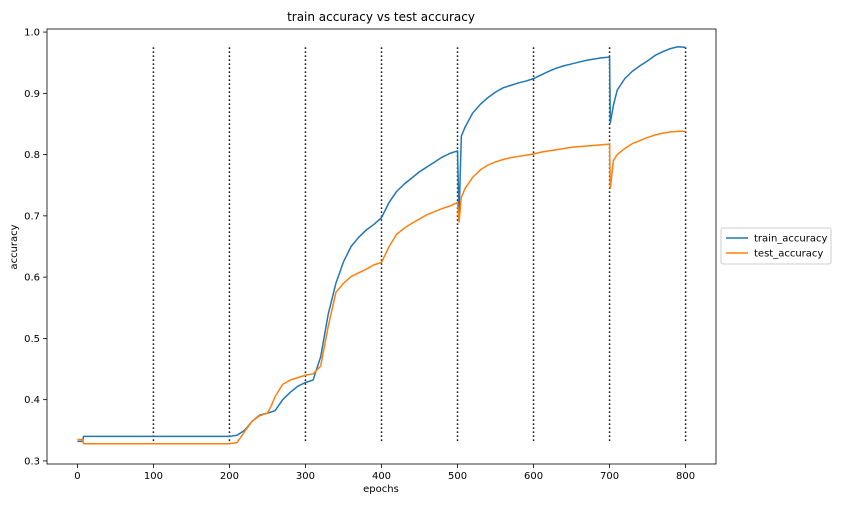  I want to click on legend-label-train: train_accuracy, so click(790, 239).